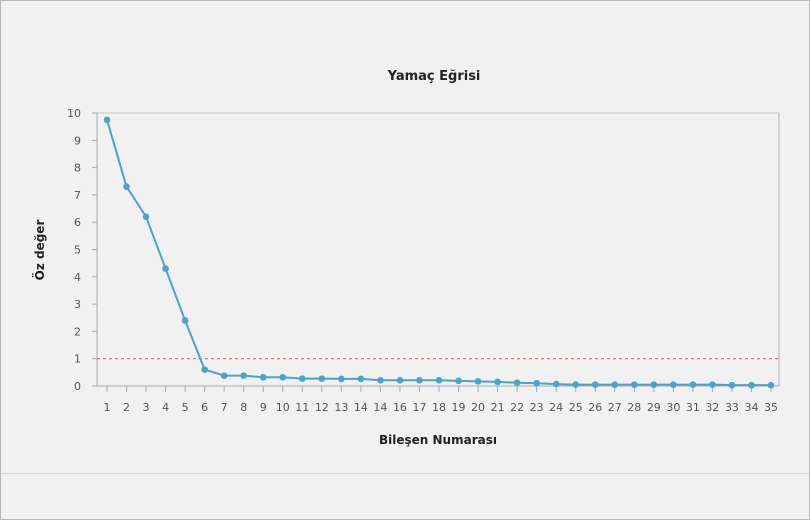 The image size is (810, 520). What do you see at coordinates (243, 407) in the screenshot?
I see `x-tick-label: 8` at bounding box center [243, 407].